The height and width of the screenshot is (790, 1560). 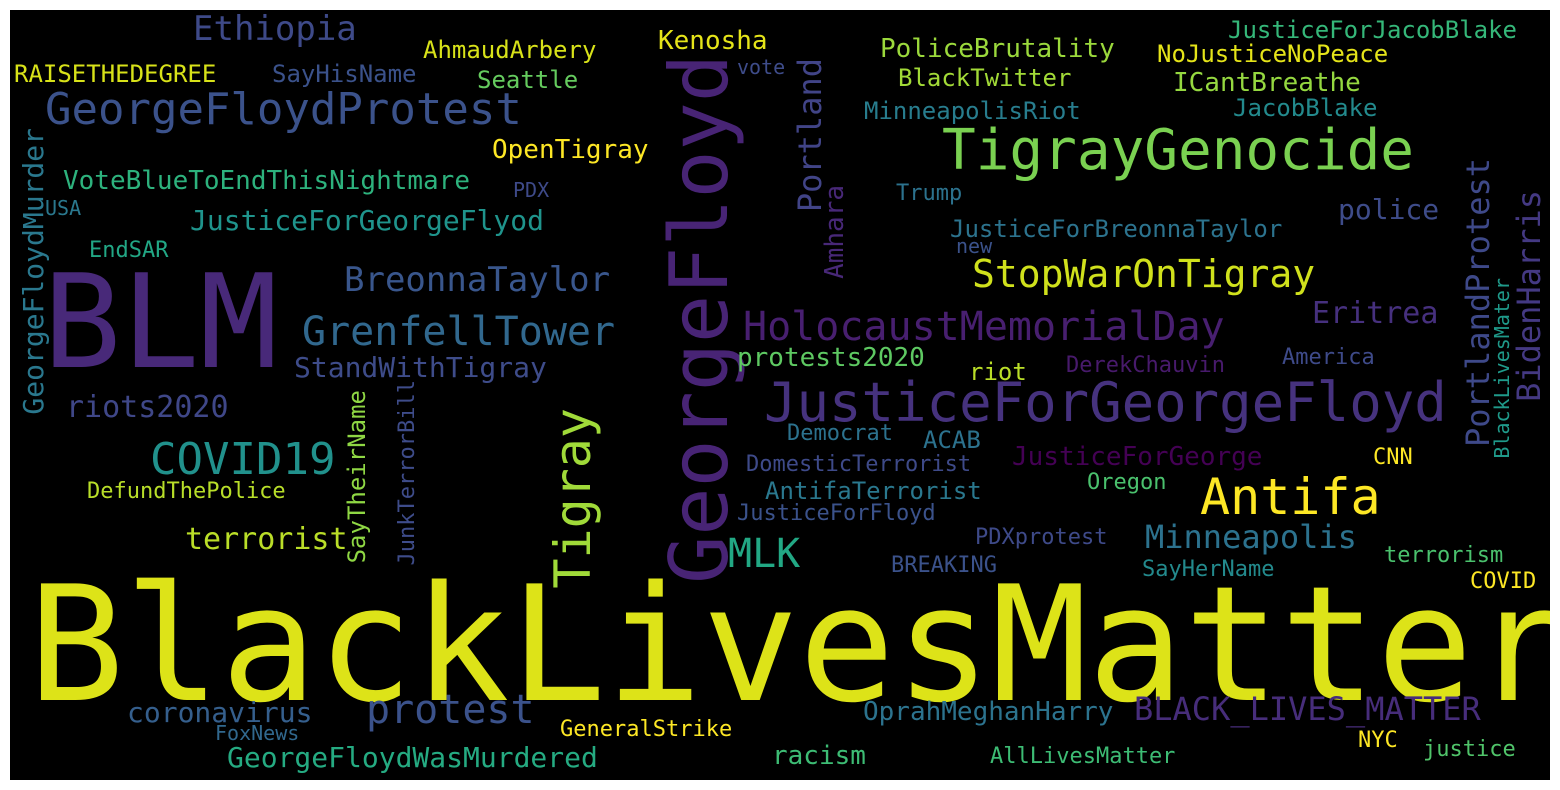 I want to click on word-pdxprotest: PDXprotest, so click(x=1041, y=537).